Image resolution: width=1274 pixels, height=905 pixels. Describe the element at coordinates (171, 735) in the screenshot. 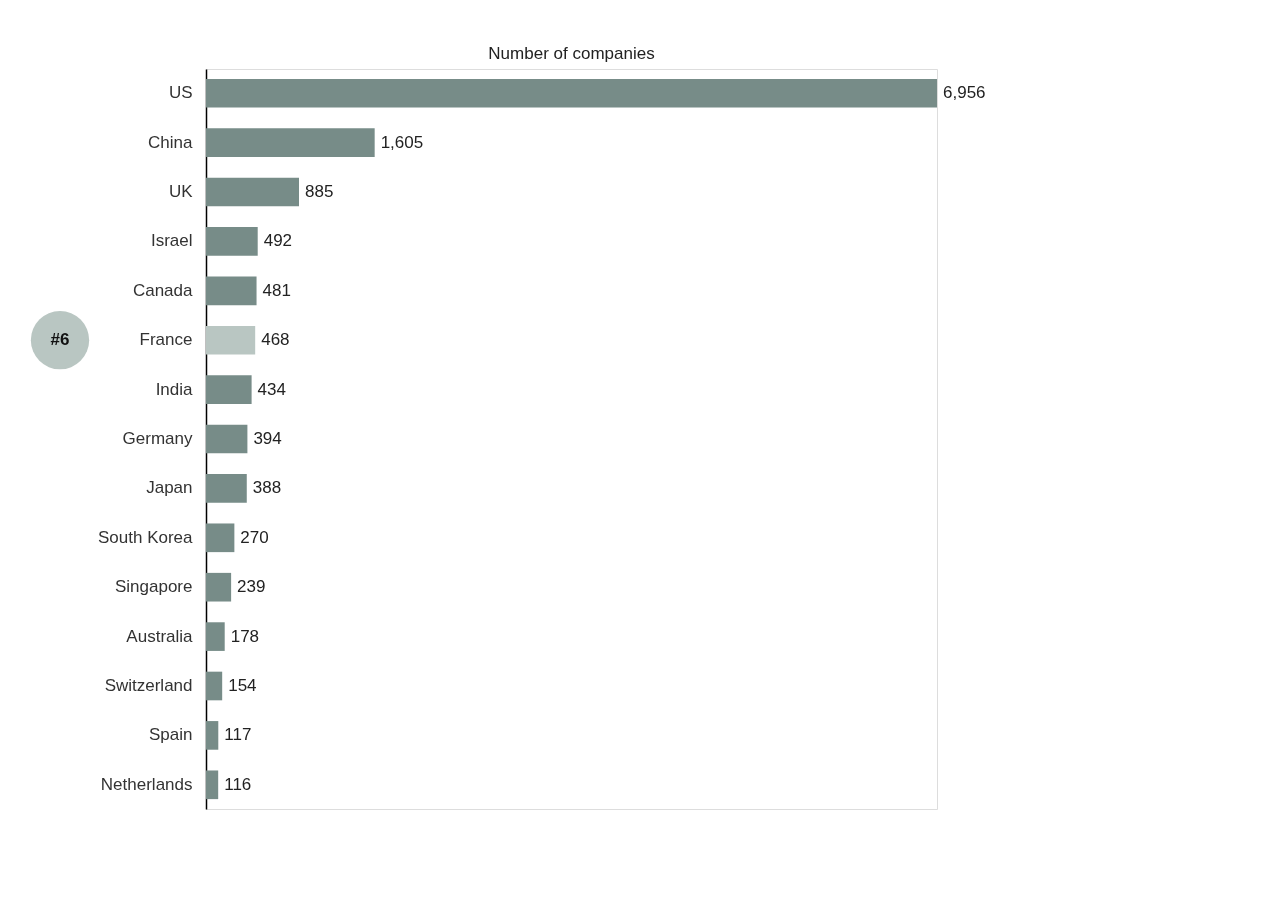

I see `y-tick-label: Spain` at that location.